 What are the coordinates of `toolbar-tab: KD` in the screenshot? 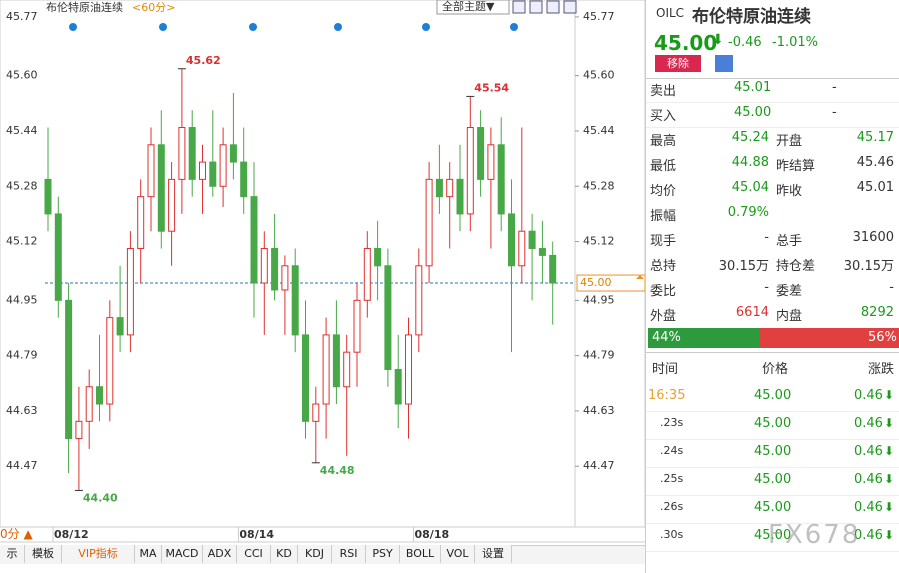 It's located at (284, 554).